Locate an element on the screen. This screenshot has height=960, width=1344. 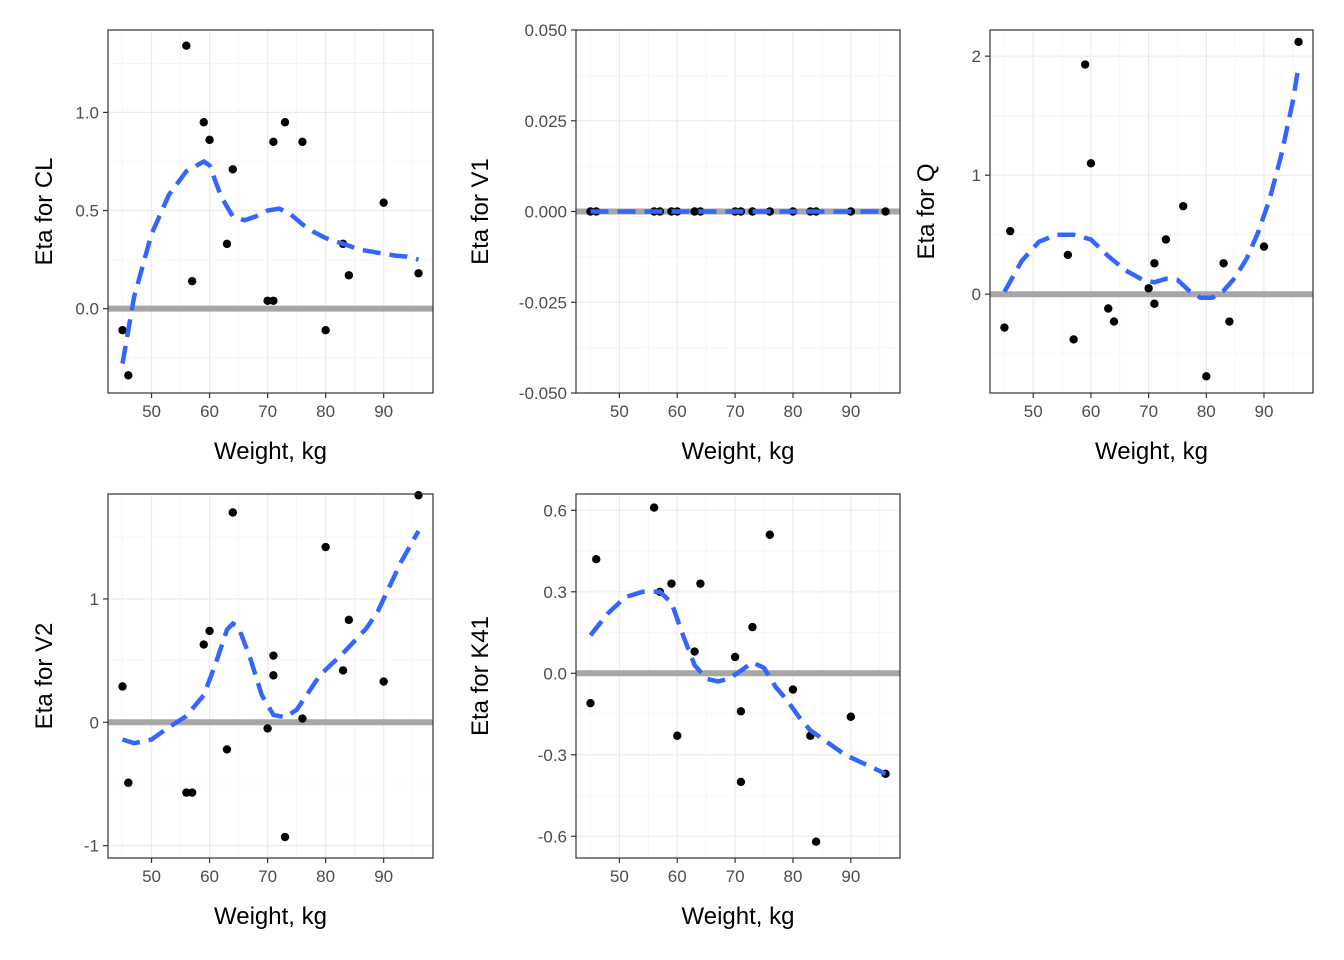
y-tick-label: 0.050 is located at coordinates (545, 30).